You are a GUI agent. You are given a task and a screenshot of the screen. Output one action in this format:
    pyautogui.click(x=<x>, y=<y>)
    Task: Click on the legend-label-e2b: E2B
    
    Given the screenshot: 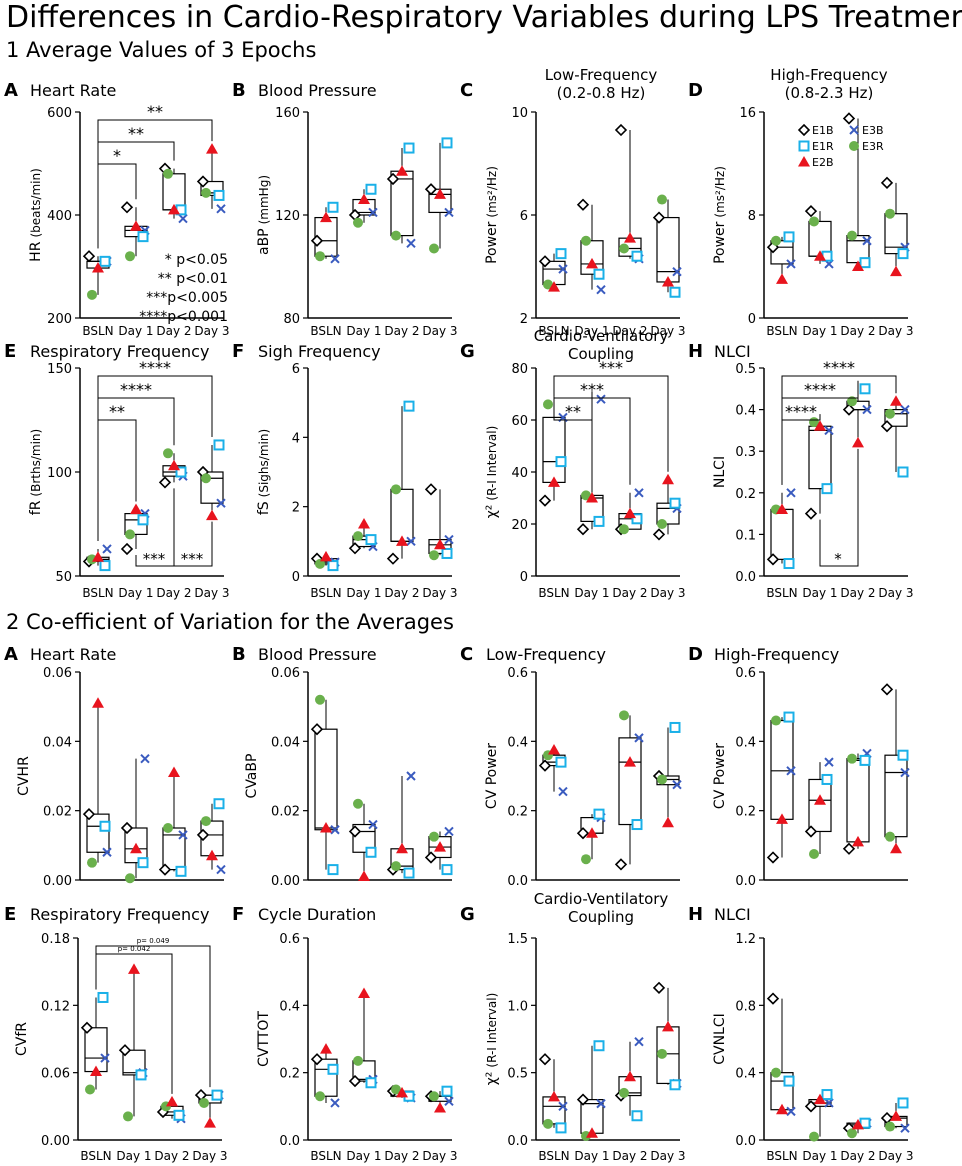 What is the action you would take?
    pyautogui.click(x=823, y=162)
    